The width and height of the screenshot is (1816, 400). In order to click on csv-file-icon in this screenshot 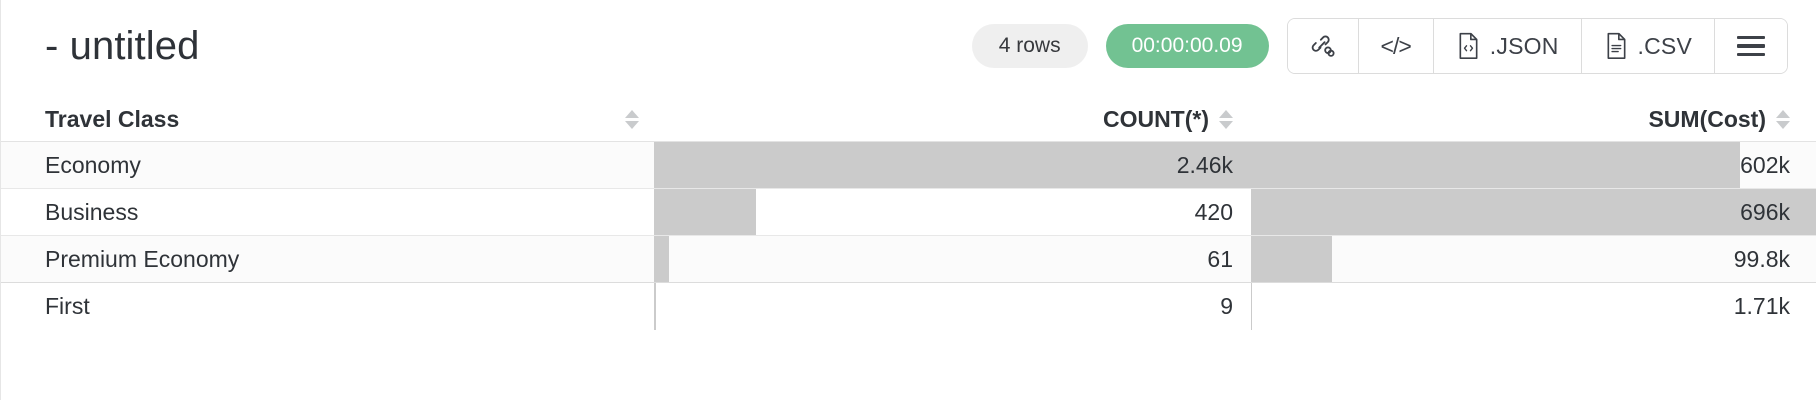, I will do `click(1616, 46)`.